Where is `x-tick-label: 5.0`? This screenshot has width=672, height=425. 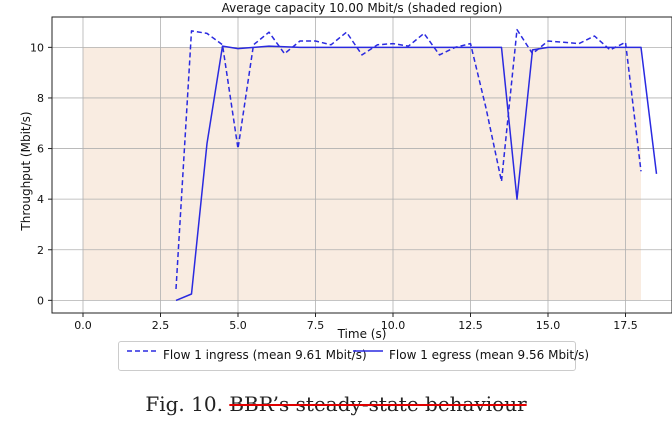
x-tick-label: 5.0 is located at coordinates (238, 325).